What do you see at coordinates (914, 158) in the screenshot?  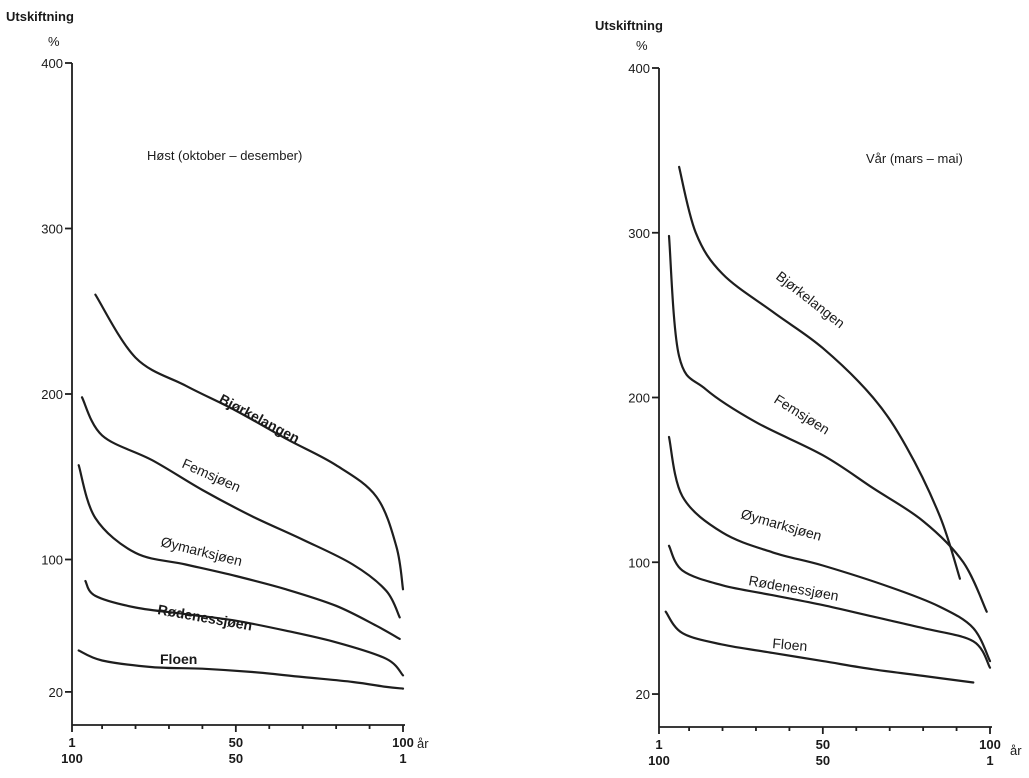 I see `chart-title: Vår (mars – mai)` at bounding box center [914, 158].